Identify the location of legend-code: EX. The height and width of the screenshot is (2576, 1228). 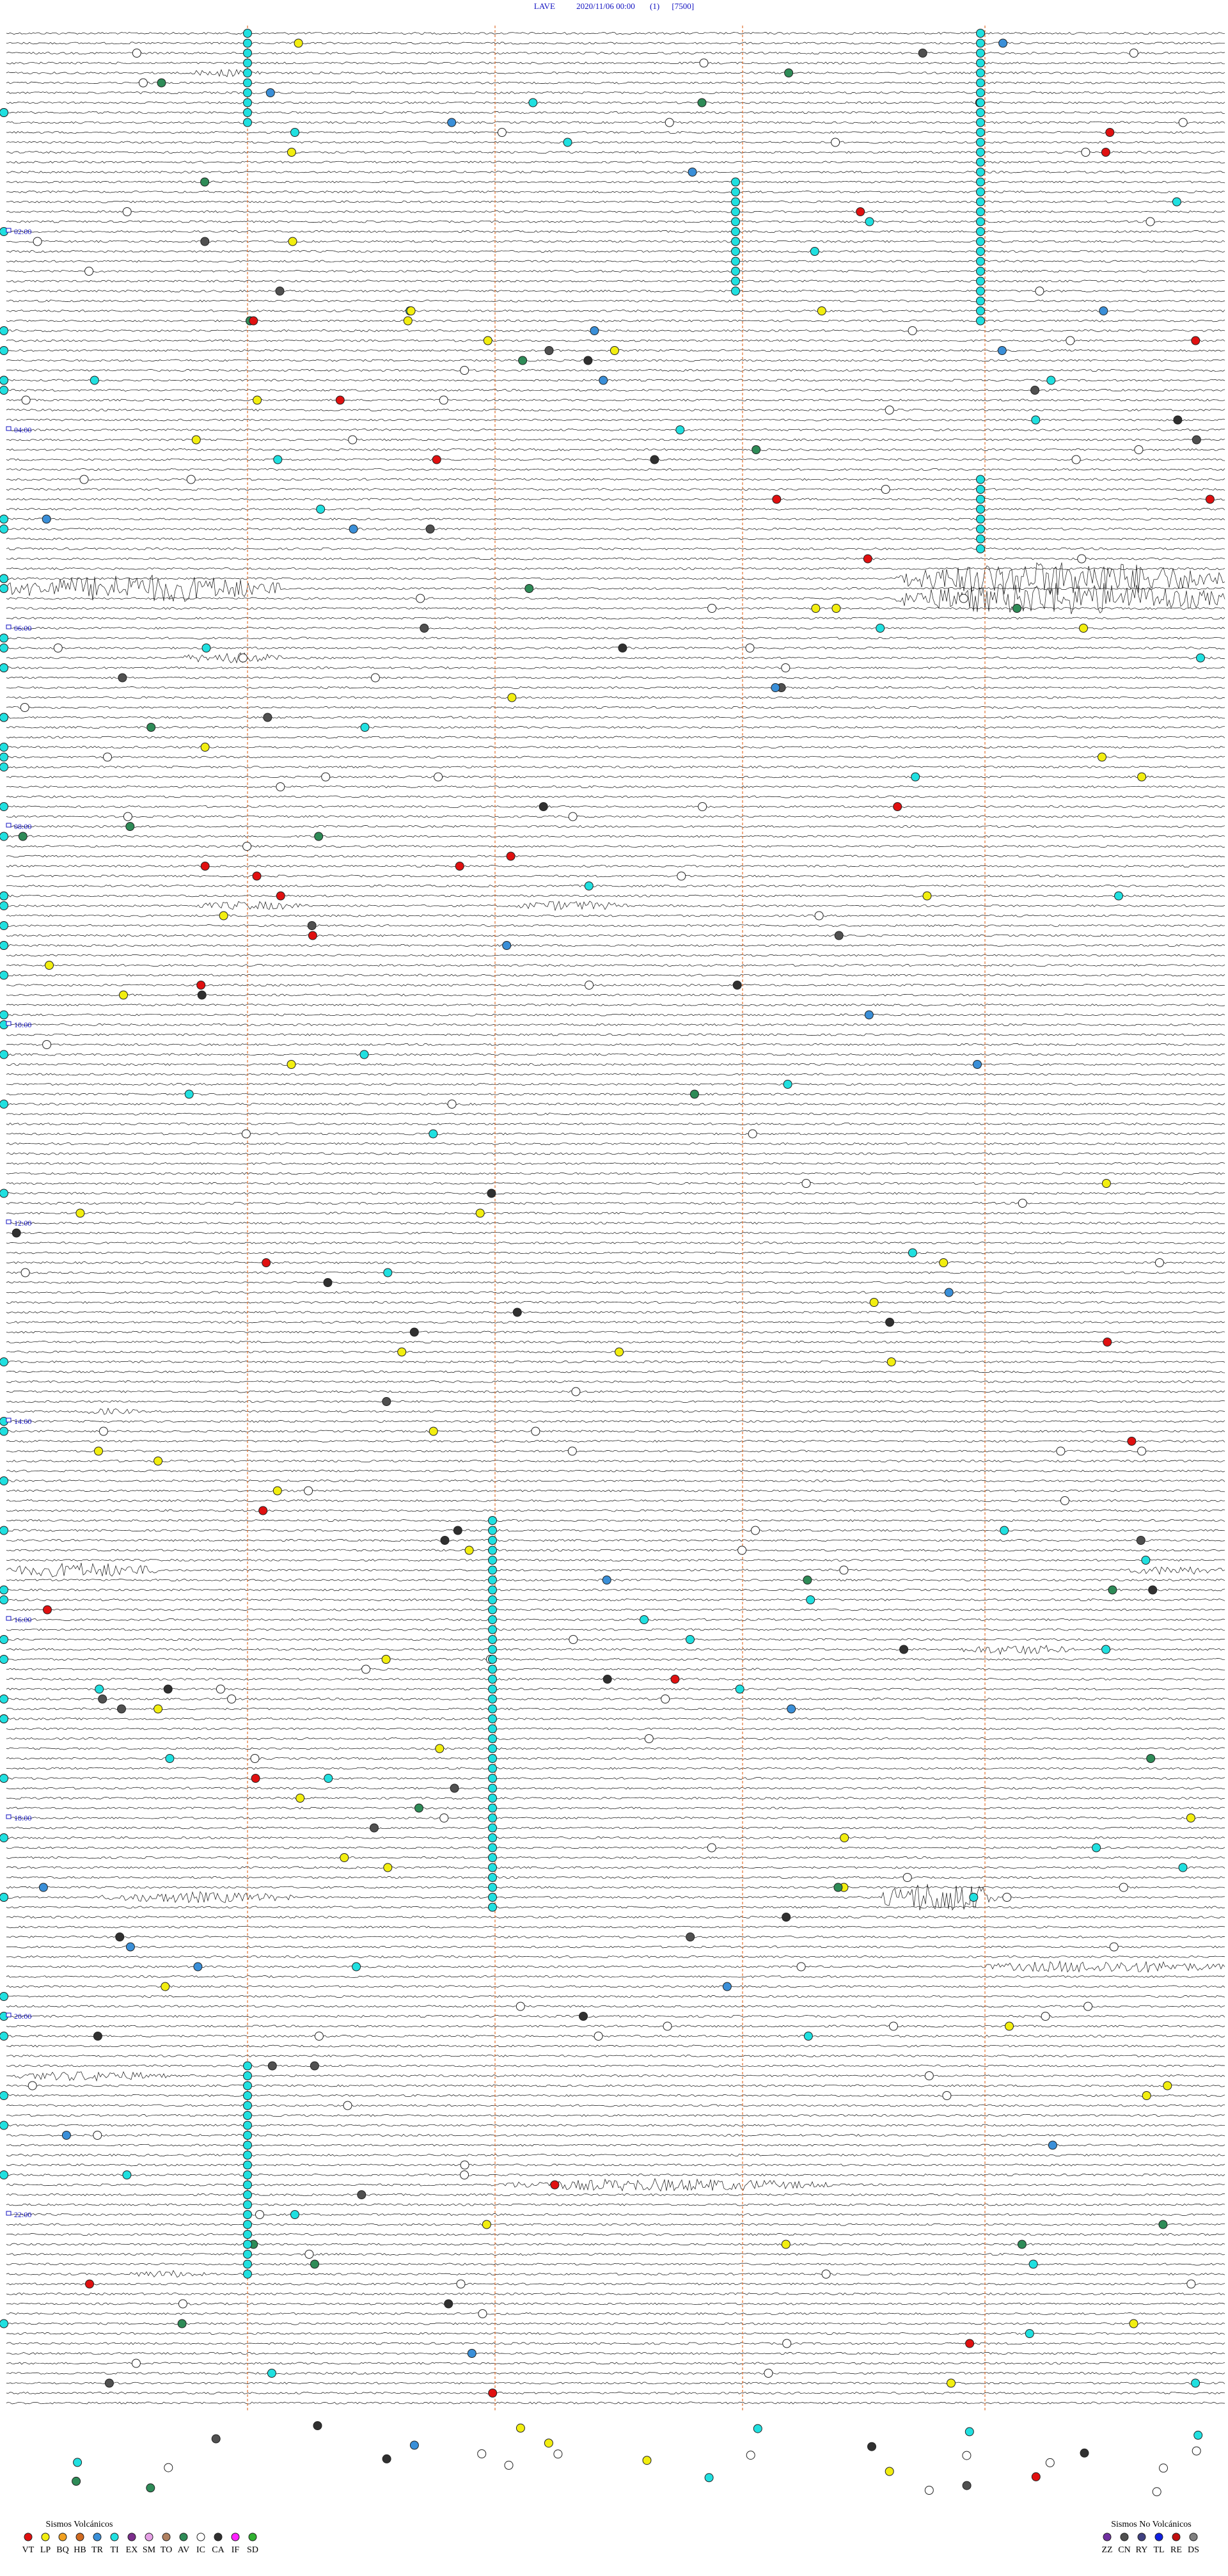
(132, 2550).